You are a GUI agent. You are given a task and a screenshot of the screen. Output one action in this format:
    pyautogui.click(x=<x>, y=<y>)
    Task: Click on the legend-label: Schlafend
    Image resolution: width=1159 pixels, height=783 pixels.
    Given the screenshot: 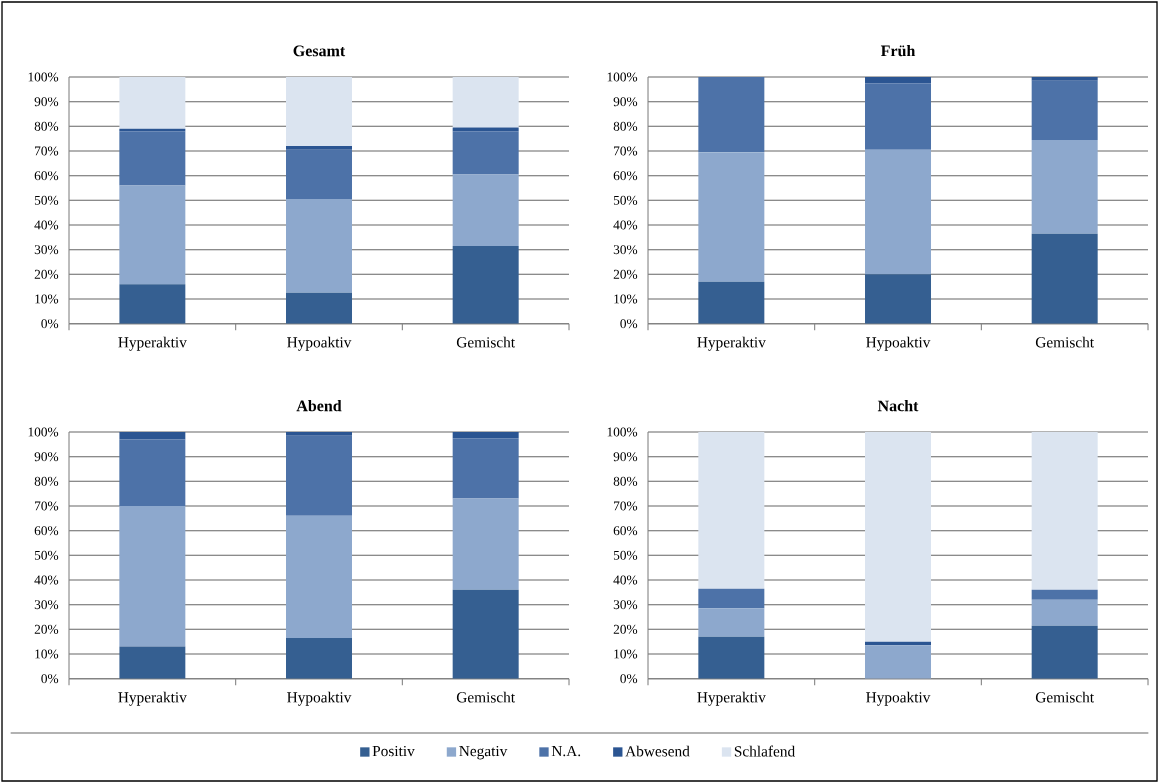 What is the action you would take?
    pyautogui.click(x=764, y=751)
    